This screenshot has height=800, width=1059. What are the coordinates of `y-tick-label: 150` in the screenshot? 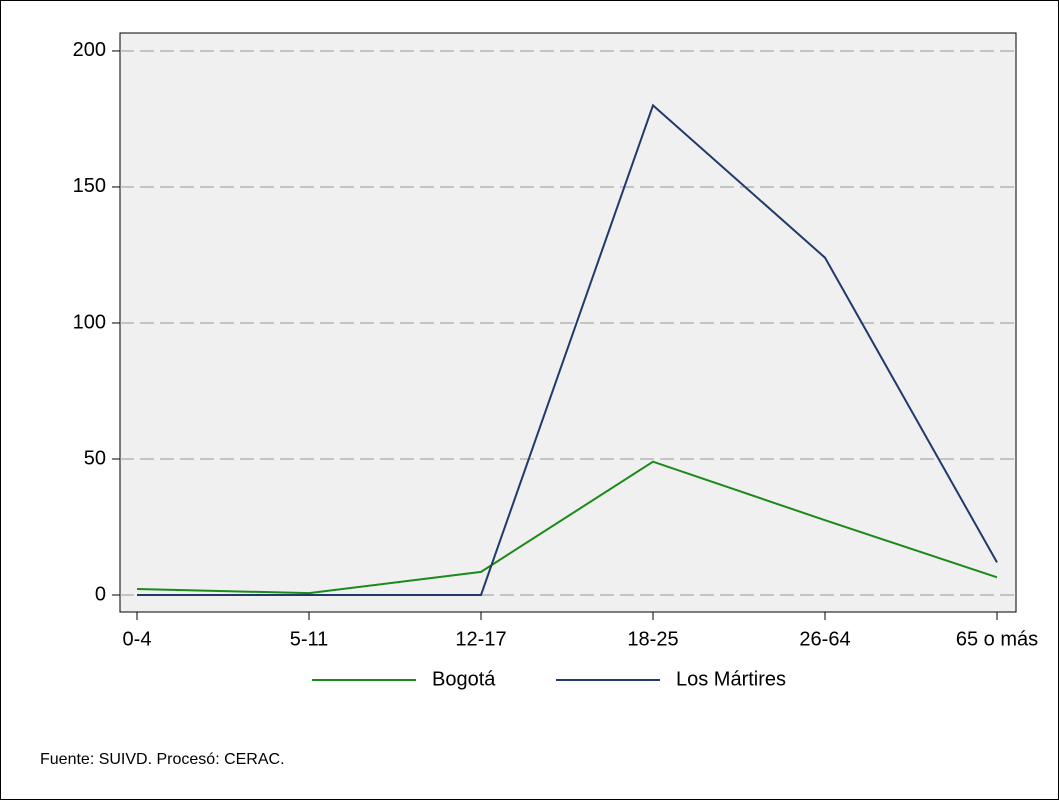 It's located at (89, 186).